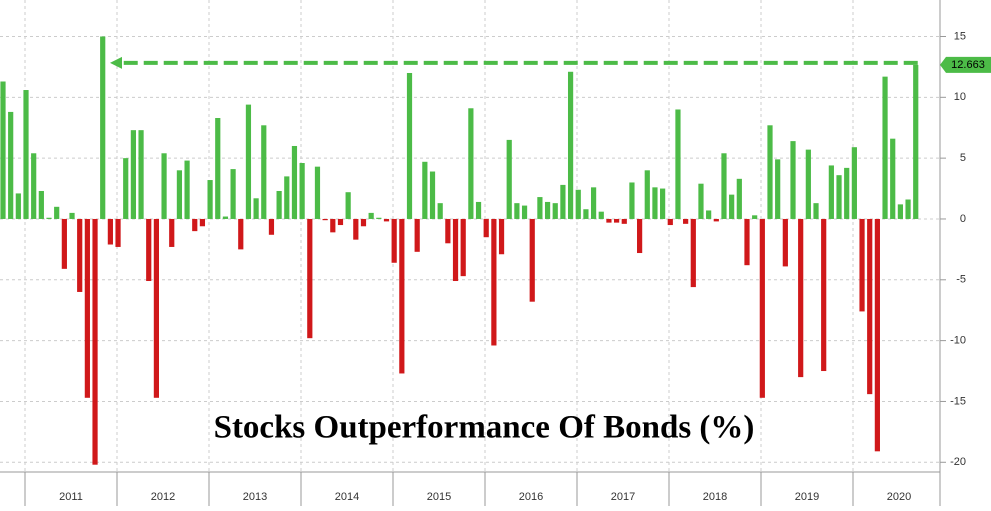 The width and height of the screenshot is (991, 511). What do you see at coordinates (715, 497) in the screenshot?
I see `x-tick-label: 2018` at bounding box center [715, 497].